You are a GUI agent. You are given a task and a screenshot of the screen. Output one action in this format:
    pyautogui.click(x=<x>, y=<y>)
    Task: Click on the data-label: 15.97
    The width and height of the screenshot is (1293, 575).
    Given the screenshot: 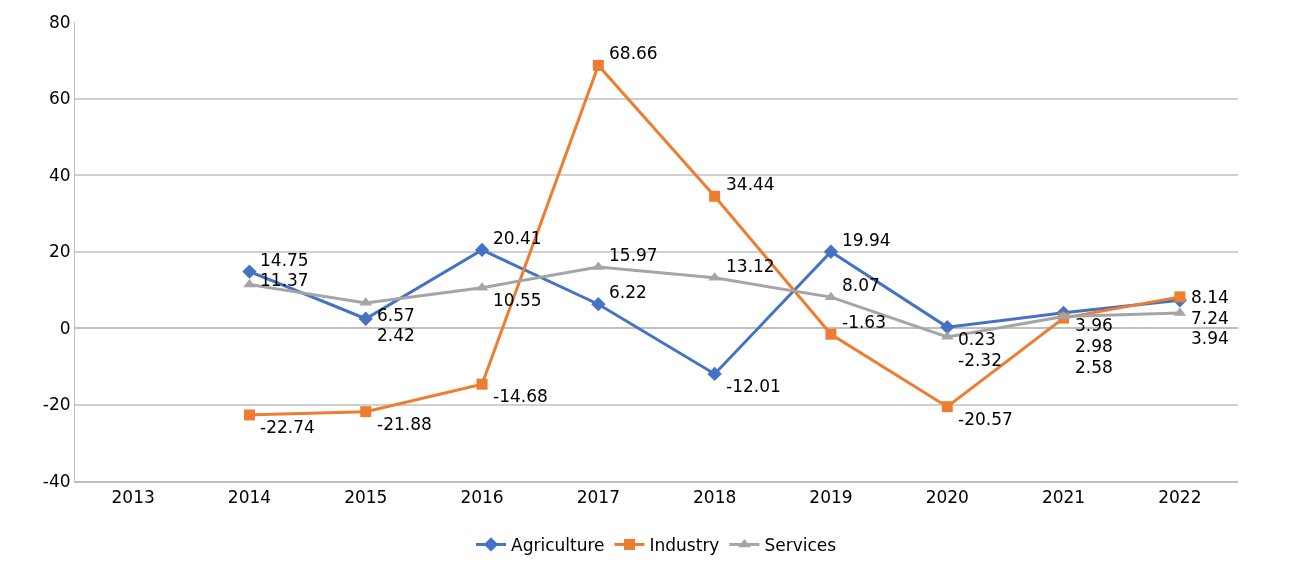 What is the action you would take?
    pyautogui.click(x=633, y=255)
    